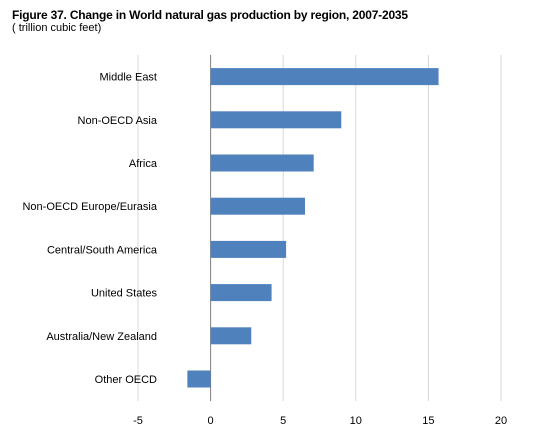 The image size is (533, 438). Describe the element at coordinates (57, 28) in the screenshot. I see `chart-subtitle: ( trillion cubic feet)` at that location.